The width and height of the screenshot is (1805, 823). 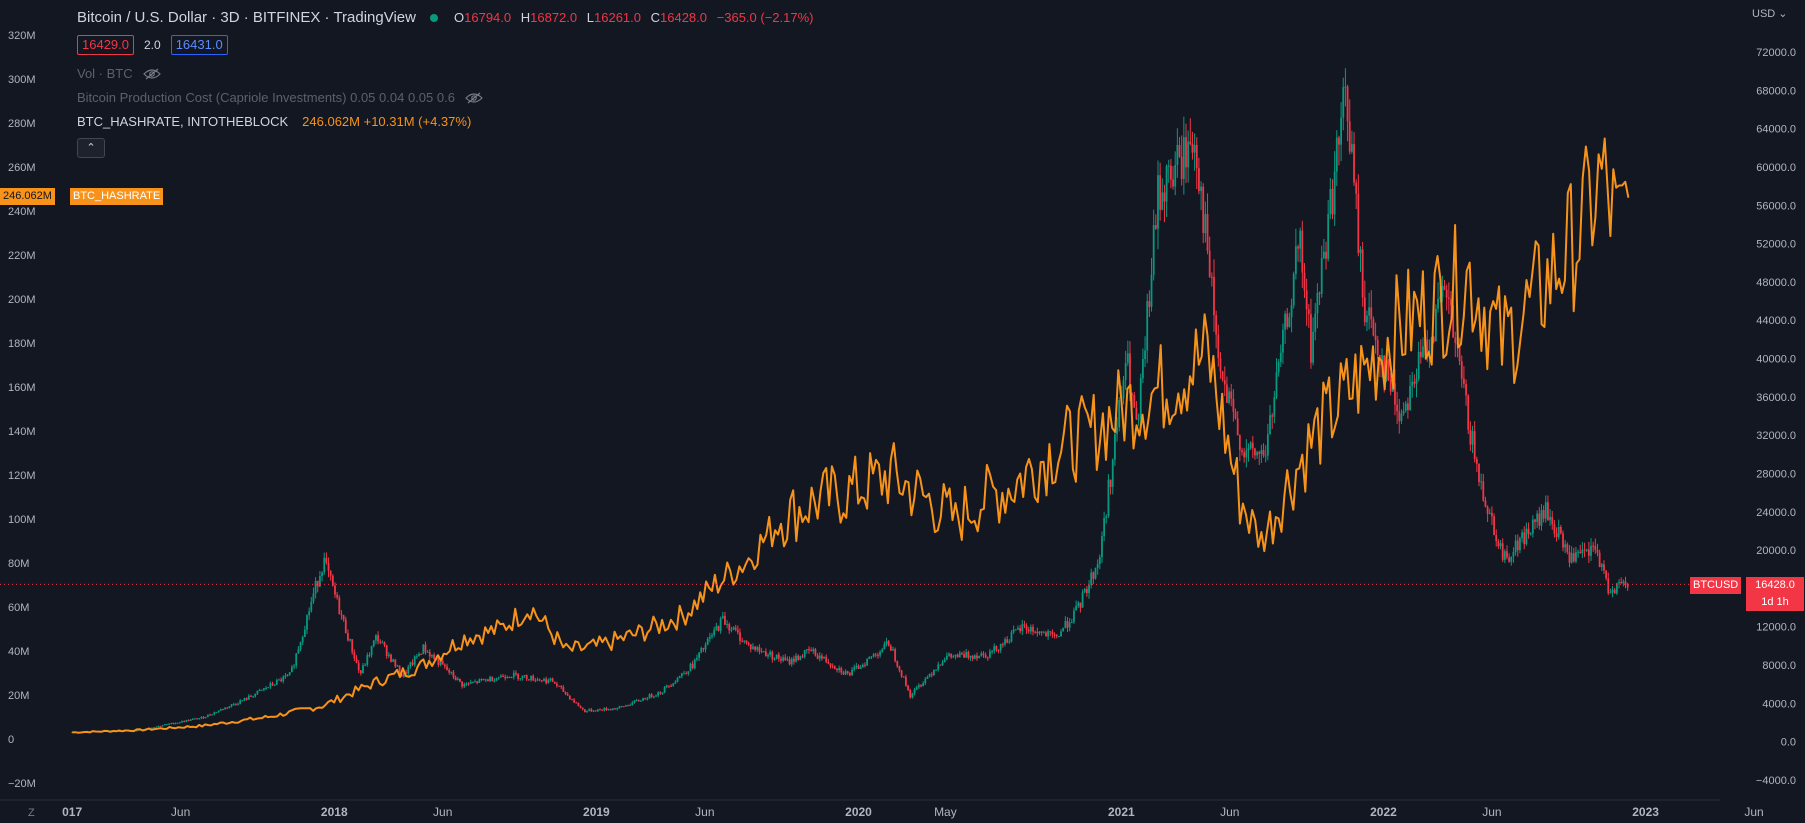 What do you see at coordinates (684, 17) in the screenshot?
I see `close-value: 16428.0` at bounding box center [684, 17].